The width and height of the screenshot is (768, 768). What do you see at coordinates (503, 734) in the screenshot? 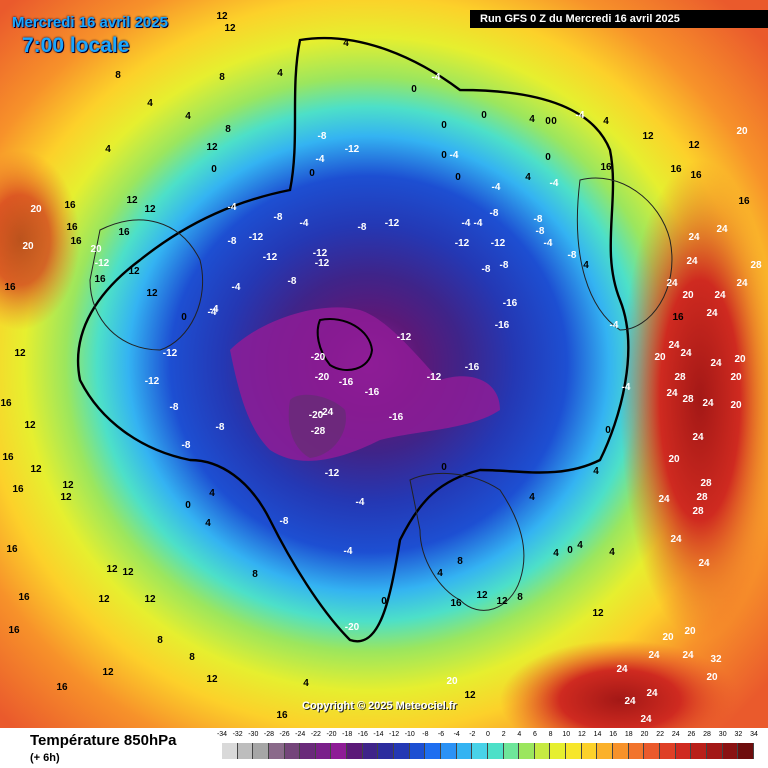
I see `legend-tick: 2` at bounding box center [503, 734].